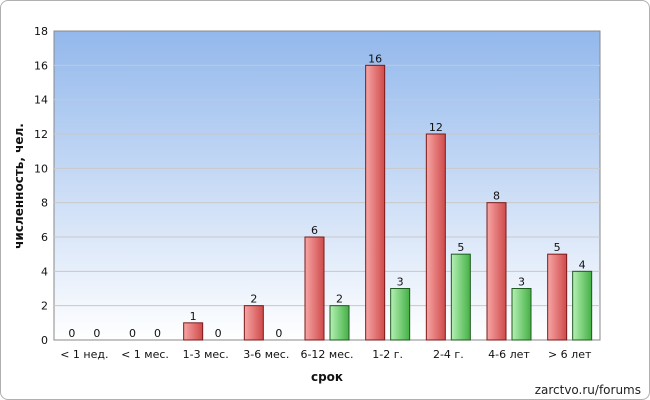 The height and width of the screenshot is (400, 650). Describe the element at coordinates (206, 354) in the screenshot. I see `x-tick-label: 1-3 мес.` at that location.